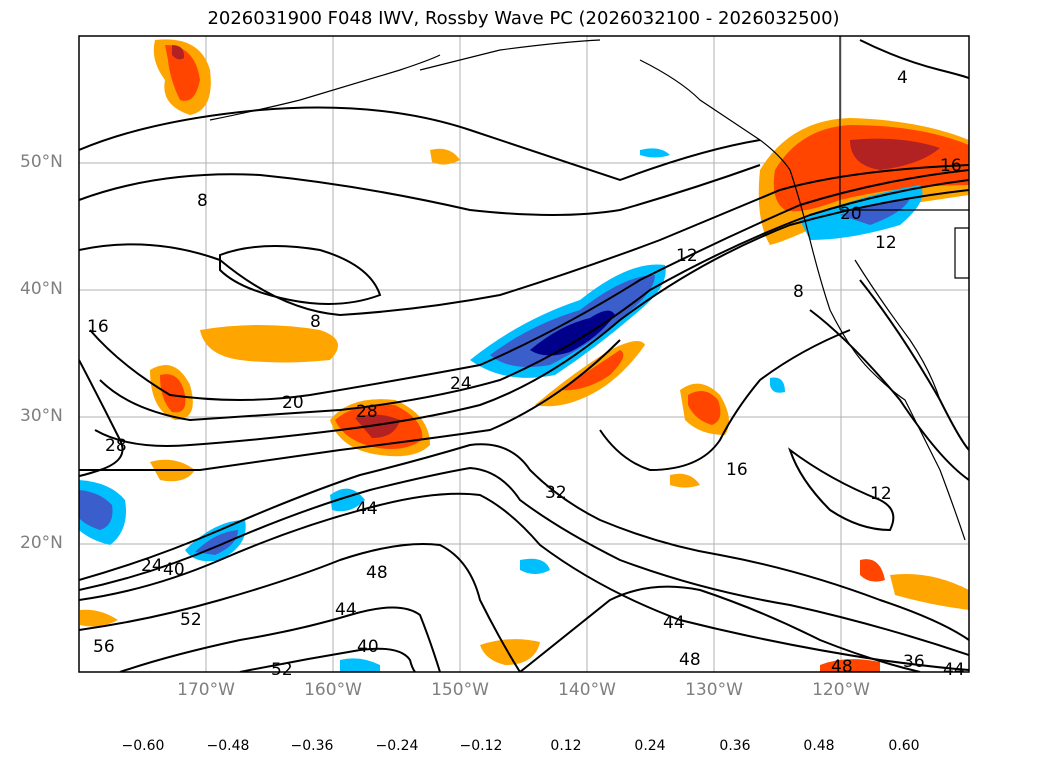  I want to click on contour-label: 56, so click(104, 647).